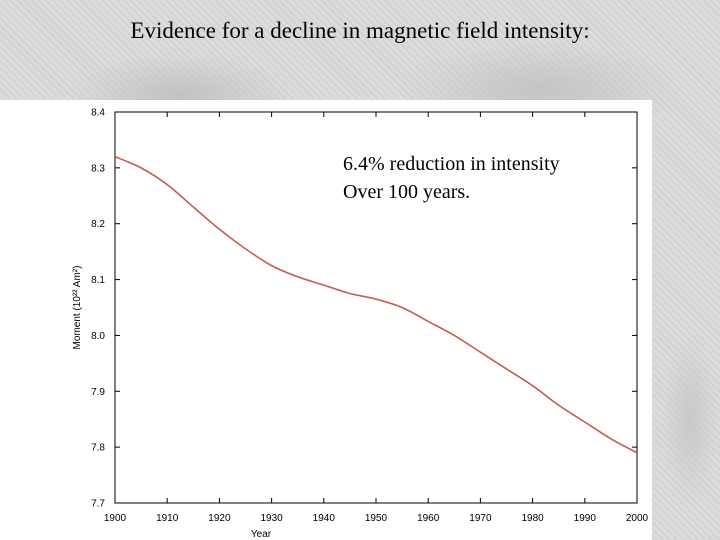 Image resolution: width=720 pixels, height=540 pixels. I want to click on x-tick-label: 1930, so click(271, 518).